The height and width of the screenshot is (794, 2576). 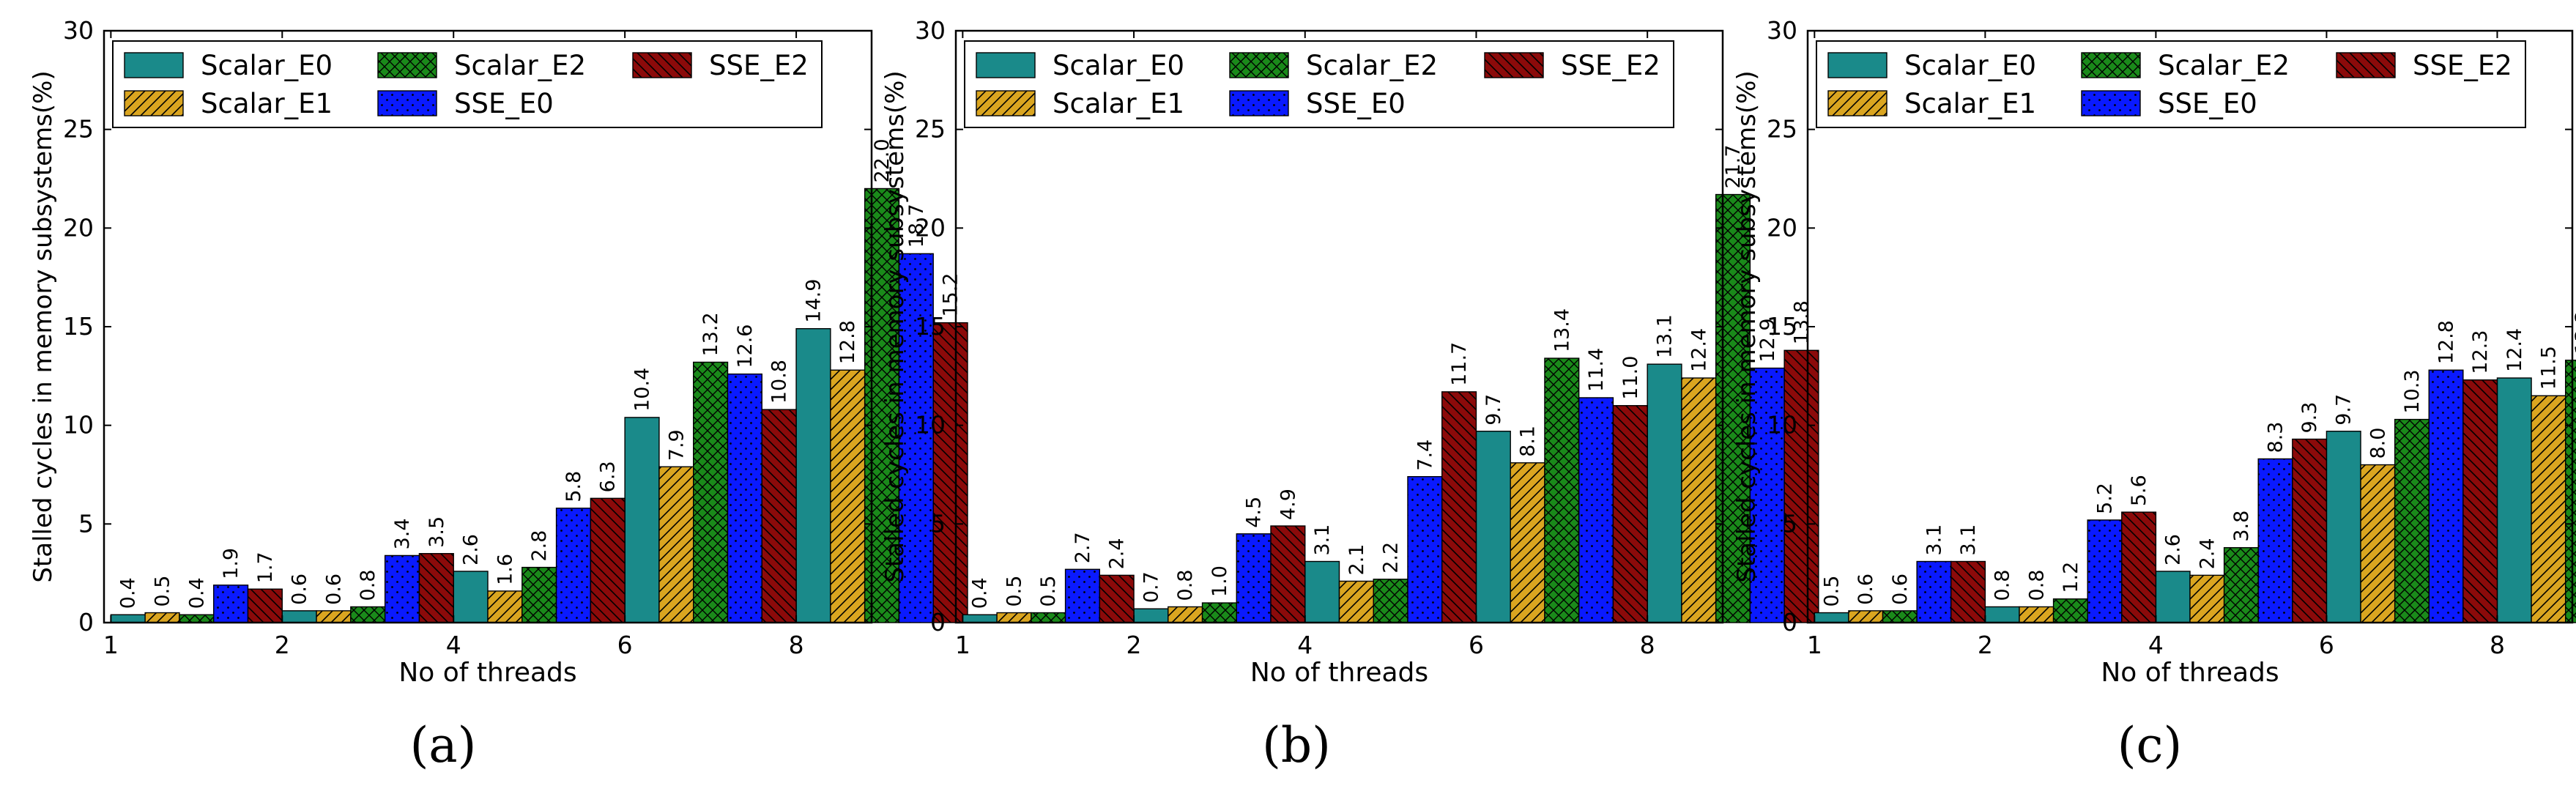 I want to click on data-label: 2.7, so click(x=1083, y=547).